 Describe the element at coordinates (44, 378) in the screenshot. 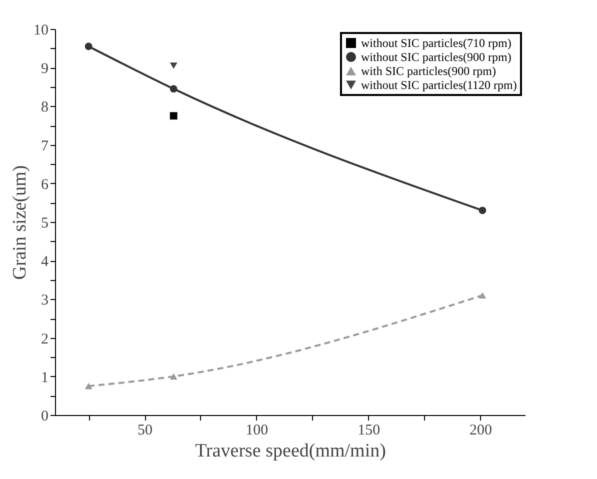

I see `y-tick-label: 1` at that location.